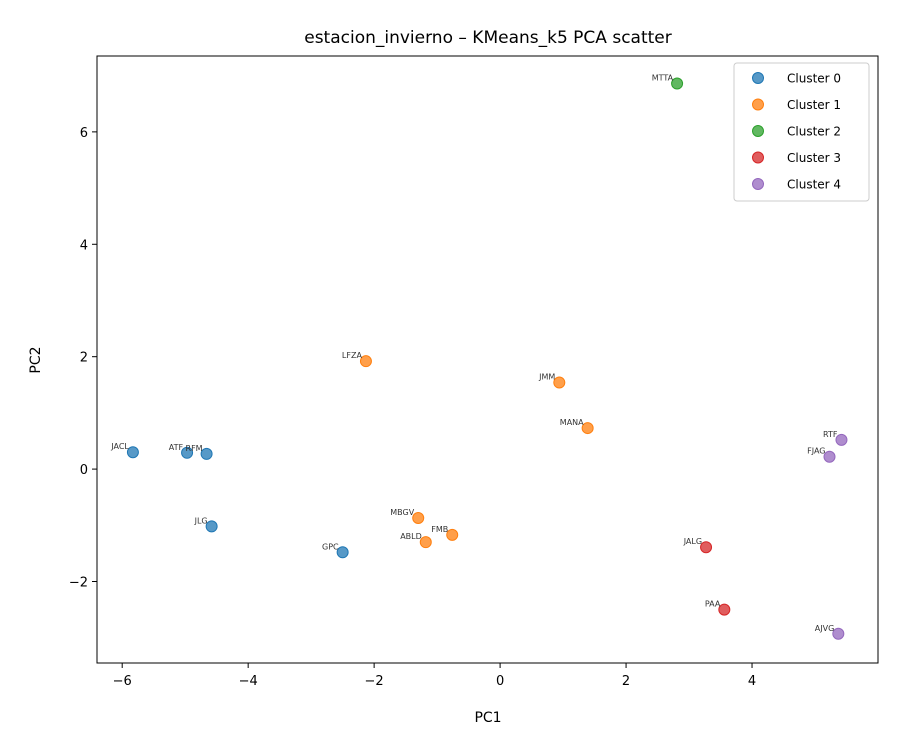 The width and height of the screenshot is (900, 750). I want to click on x-tick-label: 2, so click(626, 681).